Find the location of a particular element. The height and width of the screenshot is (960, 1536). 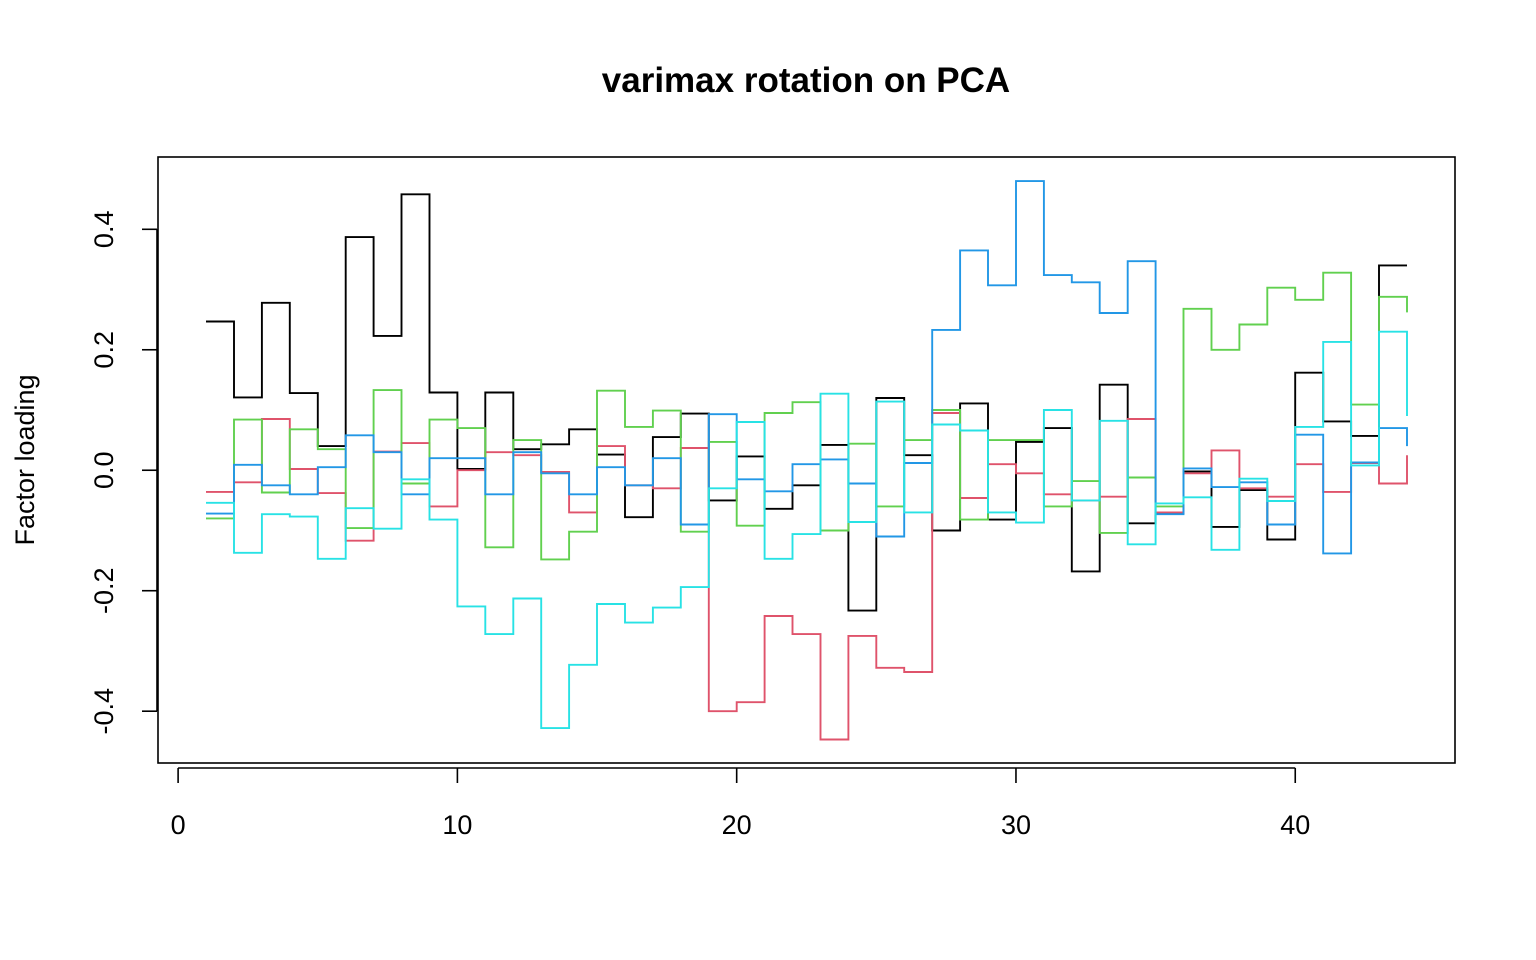

y-tick-label: -0.4 is located at coordinates (104, 711).